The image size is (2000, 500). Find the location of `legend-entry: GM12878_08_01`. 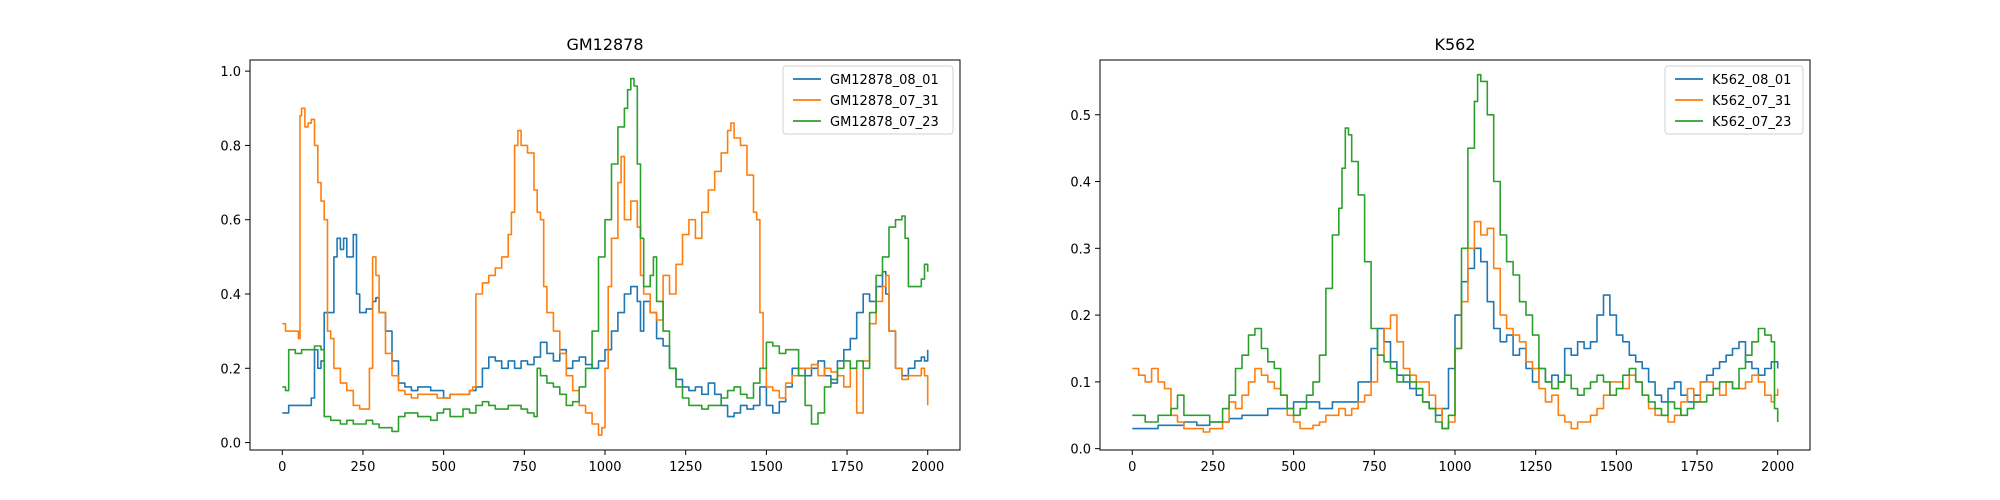

legend-entry: GM12878_08_01 is located at coordinates (866, 80).